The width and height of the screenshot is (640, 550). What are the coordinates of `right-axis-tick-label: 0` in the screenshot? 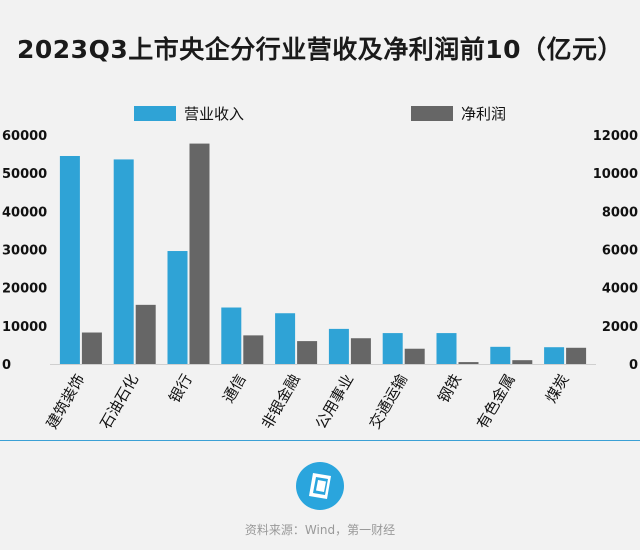 It's located at (633, 365).